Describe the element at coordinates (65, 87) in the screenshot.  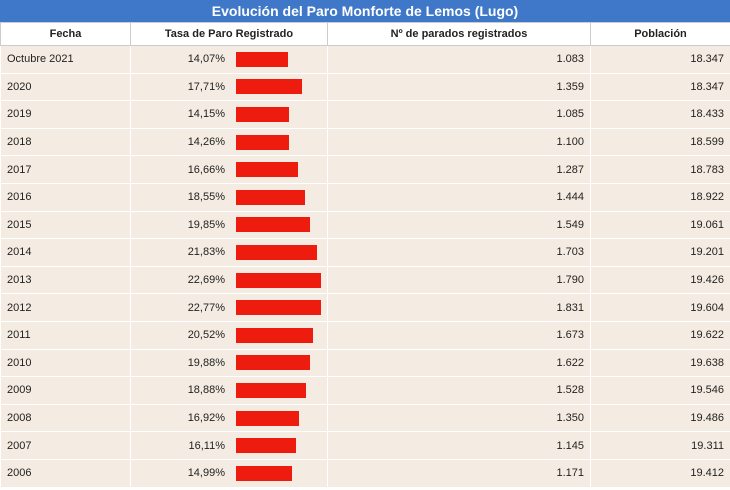
I see `fecha-cell: 2020` at that location.